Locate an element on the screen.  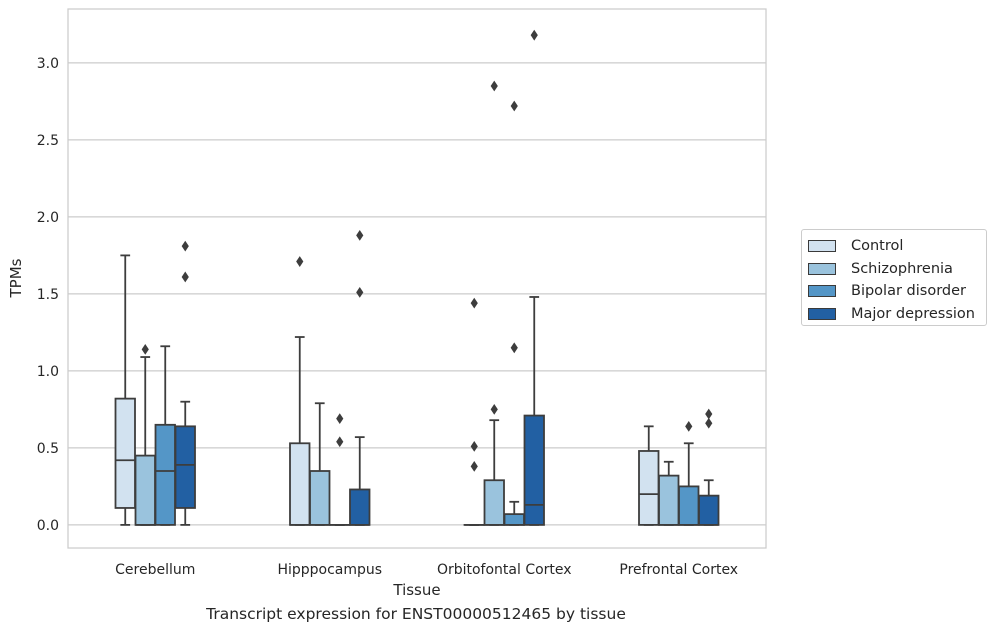
x-tick-label: Prefrontal Cortex is located at coordinates (678, 570).